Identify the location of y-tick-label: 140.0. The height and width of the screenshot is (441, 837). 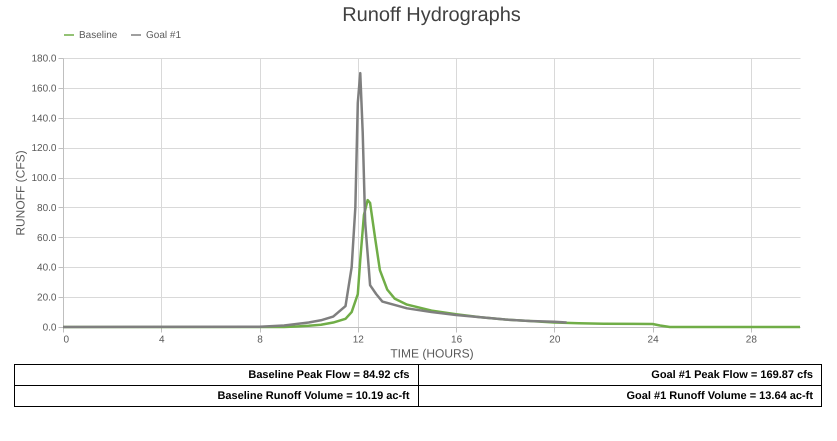
(44, 118).